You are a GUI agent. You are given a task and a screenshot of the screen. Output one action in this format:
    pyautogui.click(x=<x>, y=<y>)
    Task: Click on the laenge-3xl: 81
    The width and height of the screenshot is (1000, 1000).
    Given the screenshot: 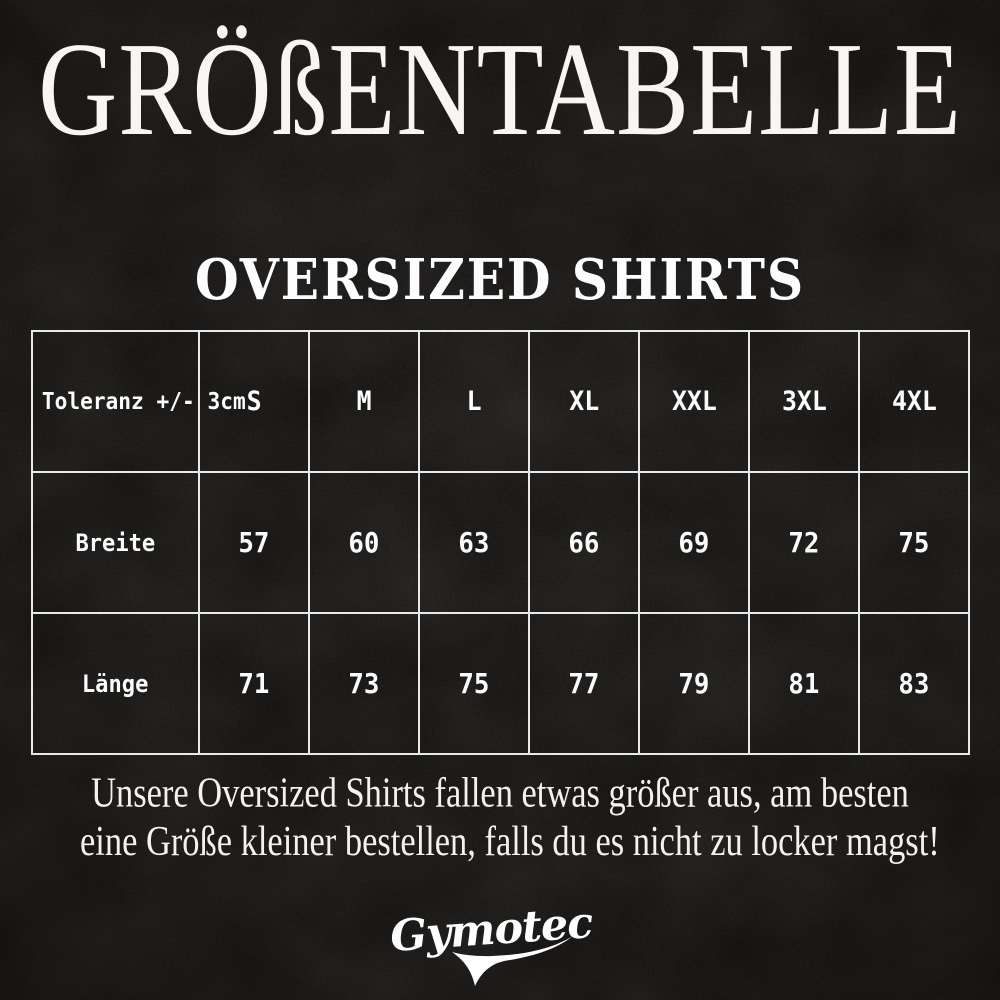 What is the action you would take?
    pyautogui.click(x=804, y=683)
    